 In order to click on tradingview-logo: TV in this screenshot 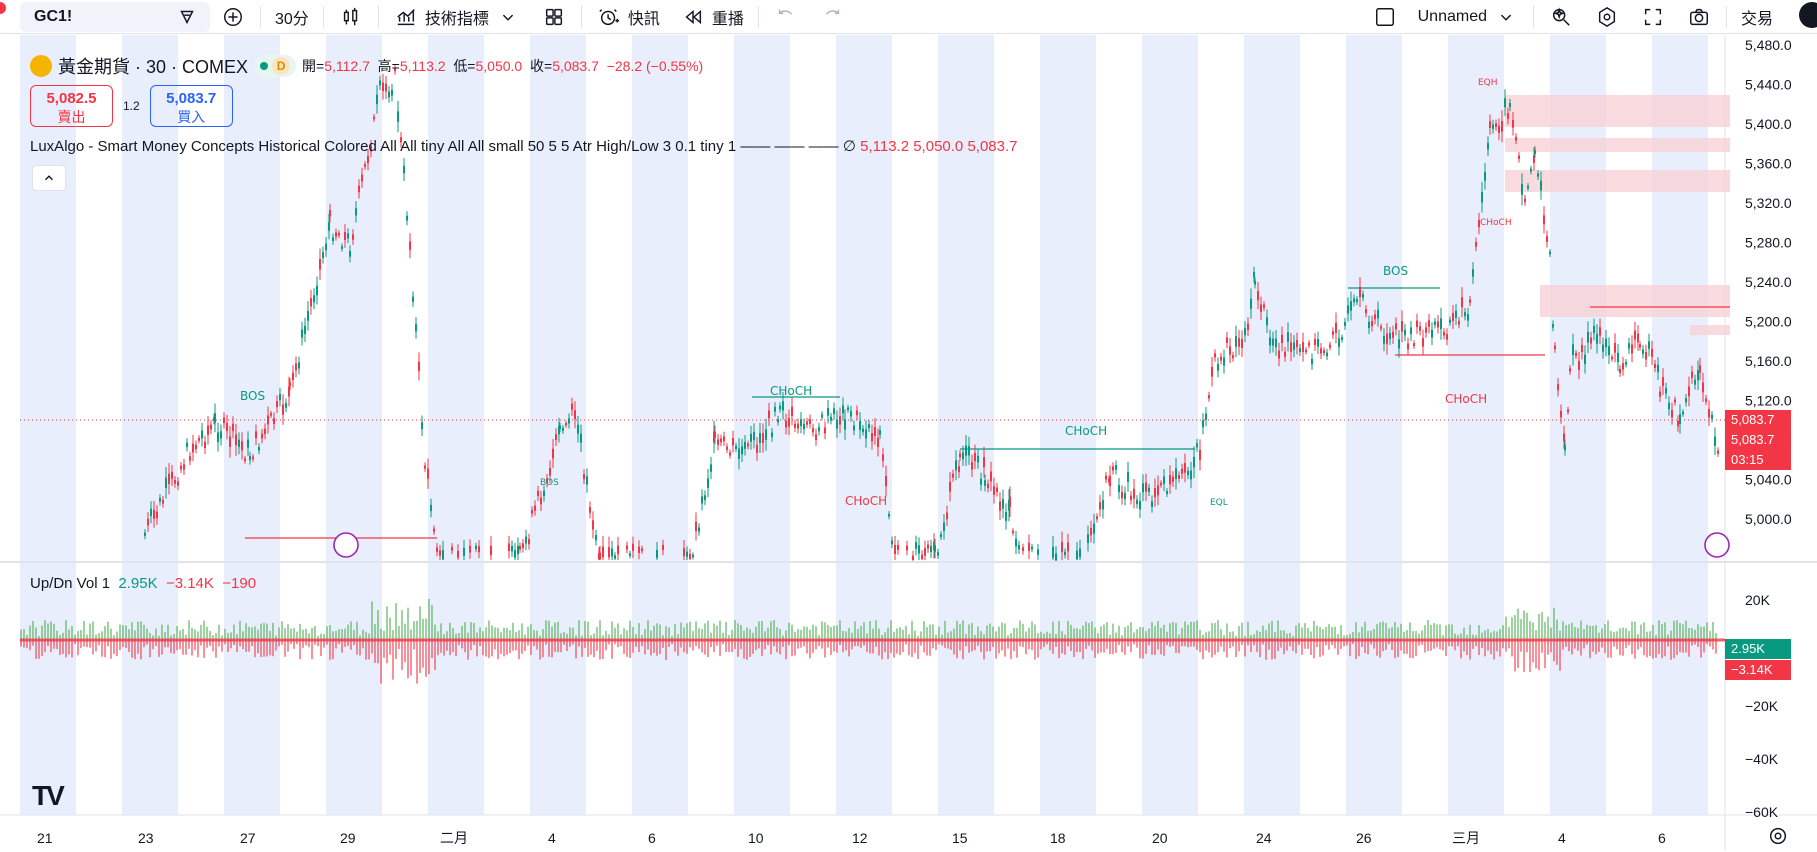, I will do `click(48, 795)`.